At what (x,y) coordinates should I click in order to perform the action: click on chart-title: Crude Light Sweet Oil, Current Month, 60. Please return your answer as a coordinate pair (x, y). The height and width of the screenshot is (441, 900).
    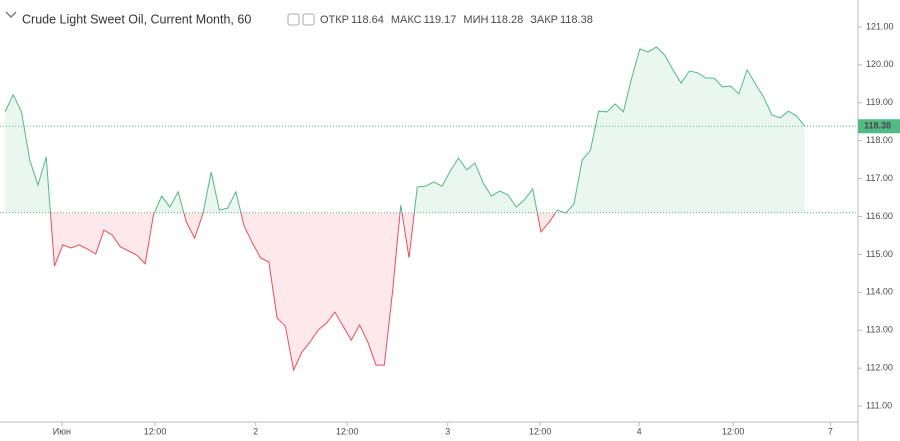
    Looking at the image, I should click on (136, 19).